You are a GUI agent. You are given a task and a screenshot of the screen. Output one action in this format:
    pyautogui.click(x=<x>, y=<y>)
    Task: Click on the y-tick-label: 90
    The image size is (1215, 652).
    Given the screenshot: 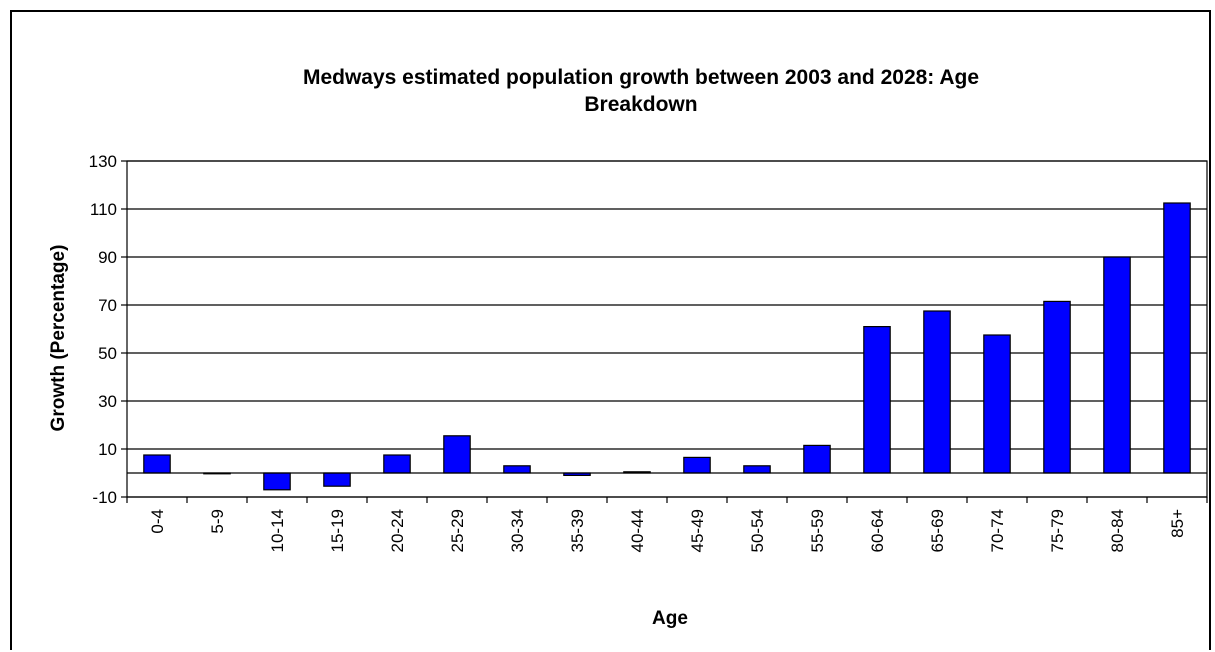 What is the action you would take?
    pyautogui.click(x=107, y=257)
    